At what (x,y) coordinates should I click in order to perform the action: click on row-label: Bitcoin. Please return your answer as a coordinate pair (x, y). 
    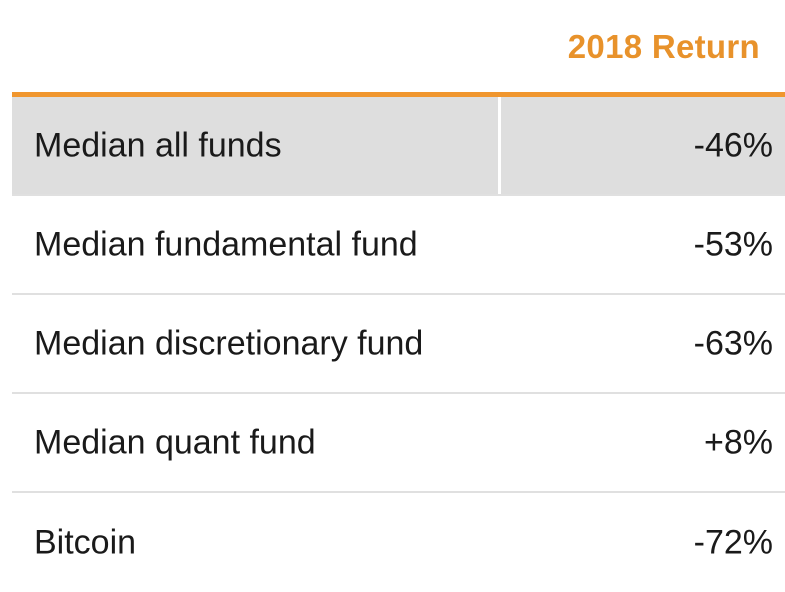
    Looking at the image, I should click on (85, 542).